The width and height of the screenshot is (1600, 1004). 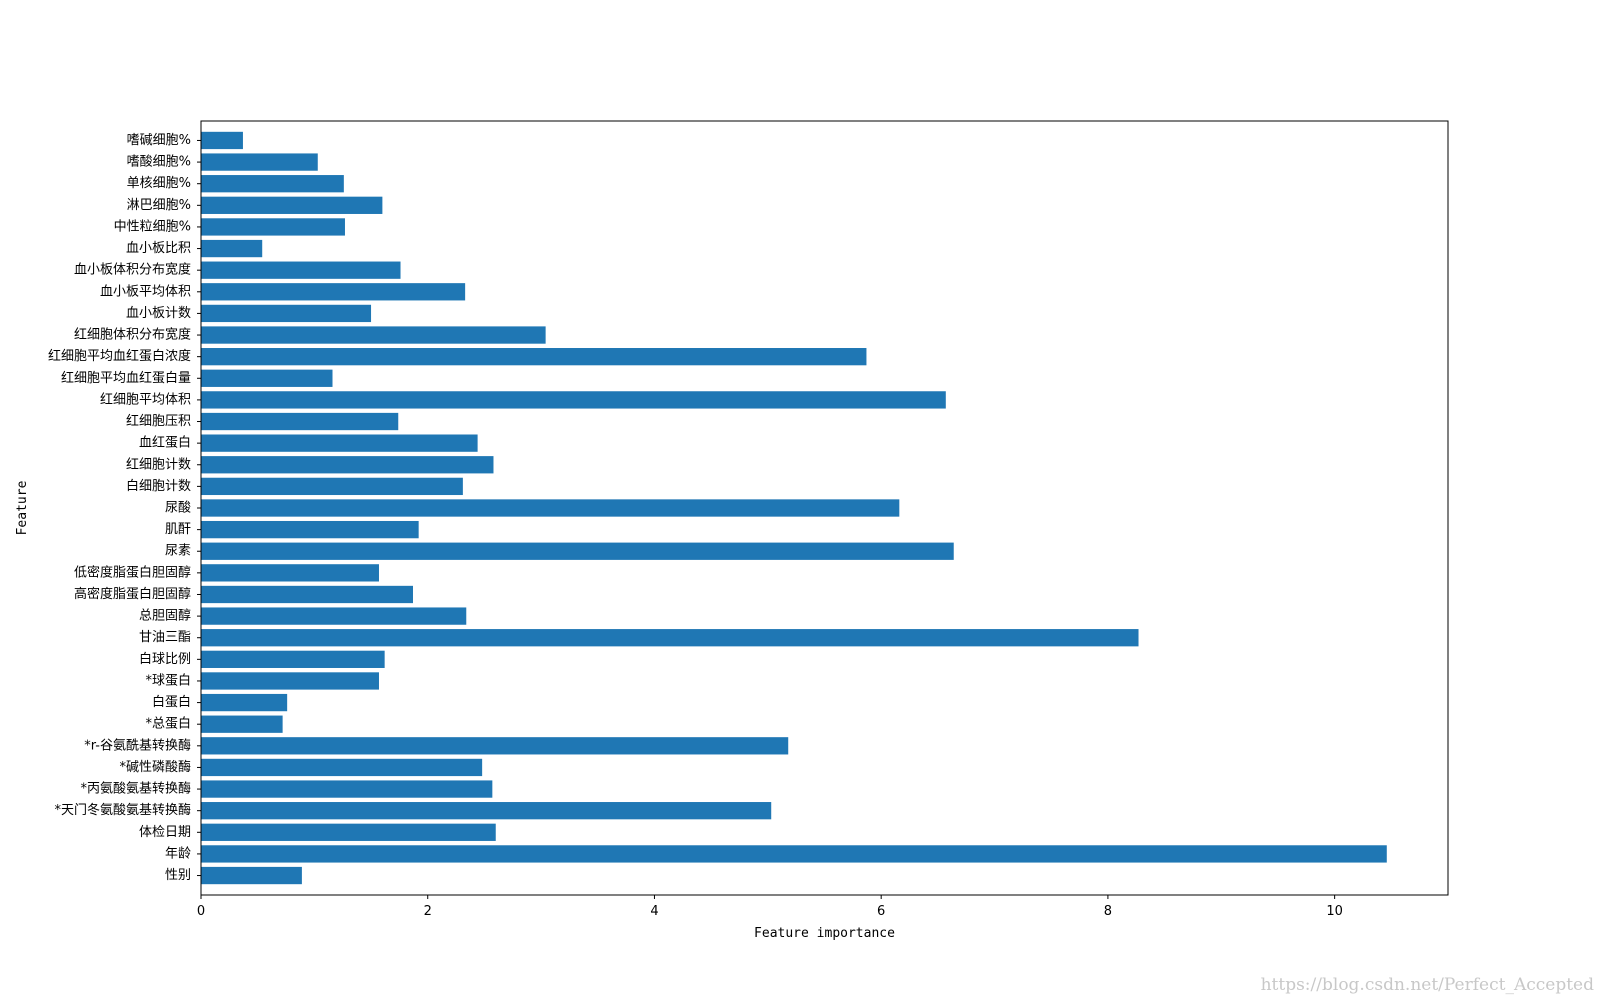 What do you see at coordinates (132, 572) in the screenshot?
I see `category-label-14: 低密度脂蛋白胆固醇` at bounding box center [132, 572].